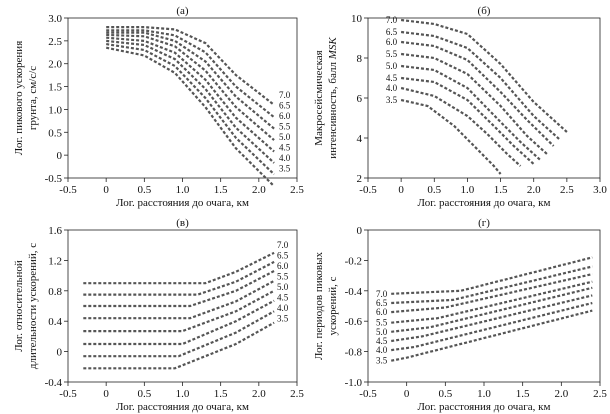  What do you see at coordinates (55, 88) in the screenshot?
I see `y-tick-label: 1.5` at bounding box center [55, 88].